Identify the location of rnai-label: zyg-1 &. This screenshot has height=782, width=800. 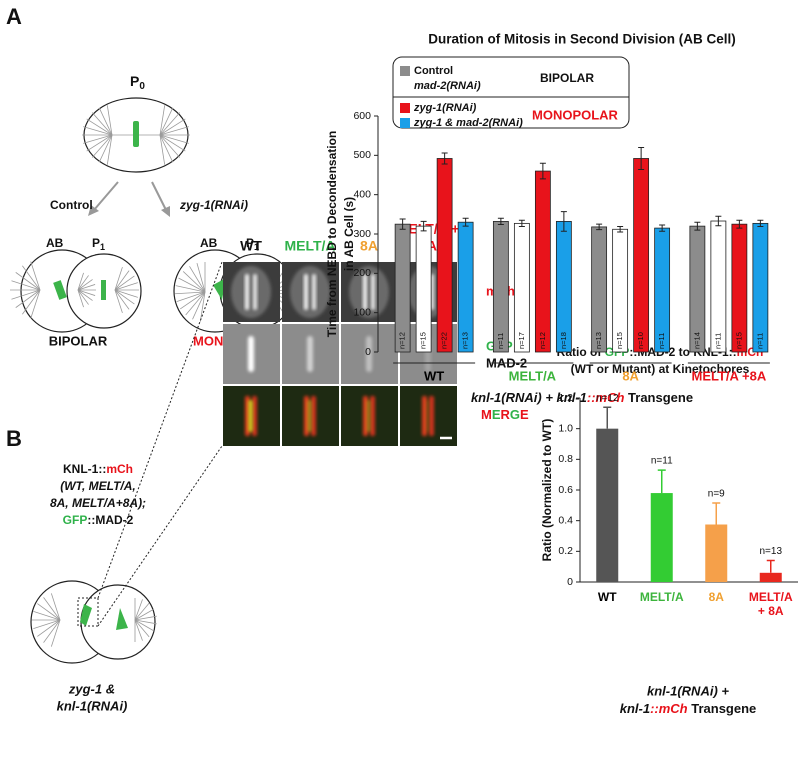
(91, 688).